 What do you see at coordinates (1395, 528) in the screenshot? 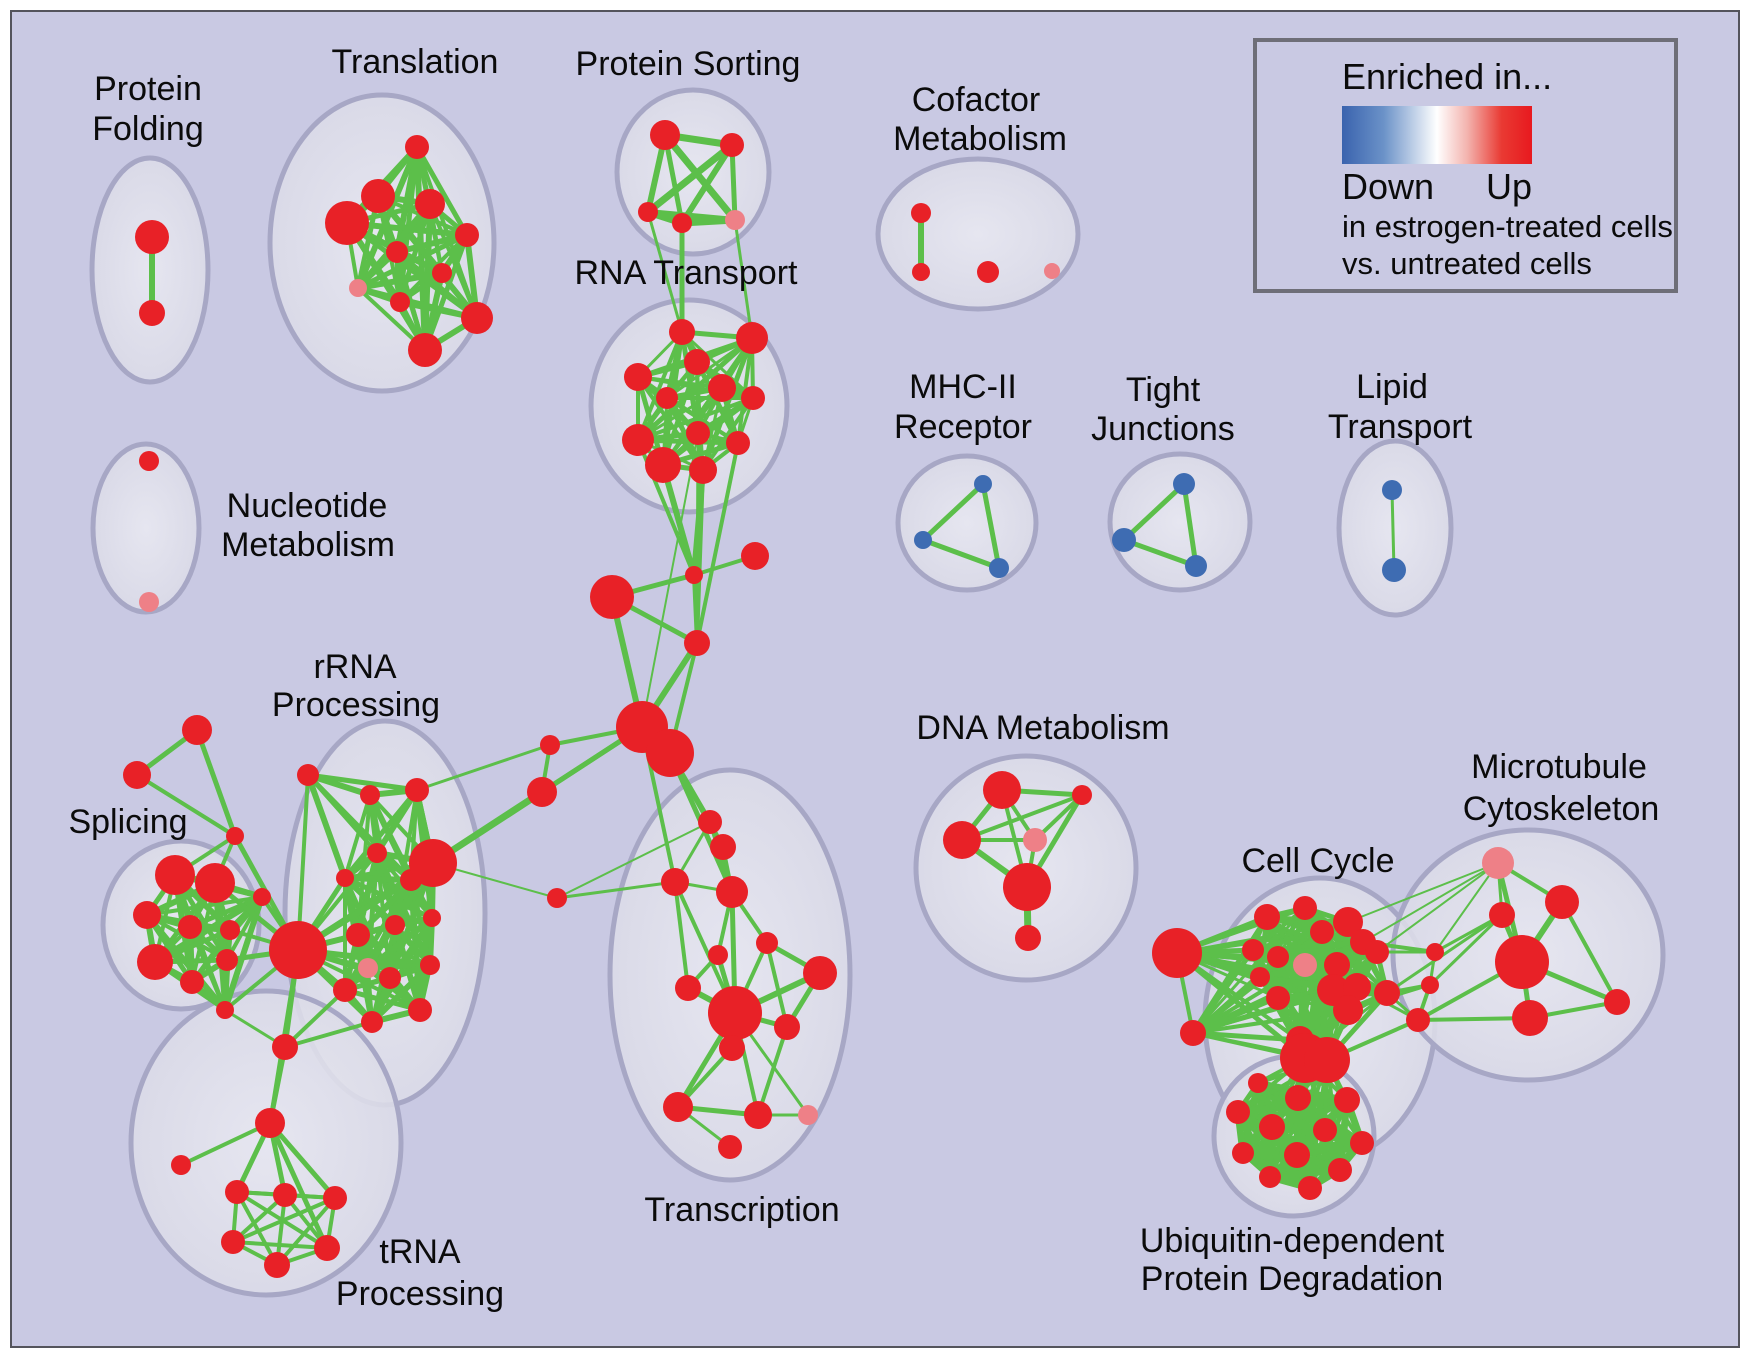
I see `cluster-ellipse-lipid-transport` at bounding box center [1395, 528].